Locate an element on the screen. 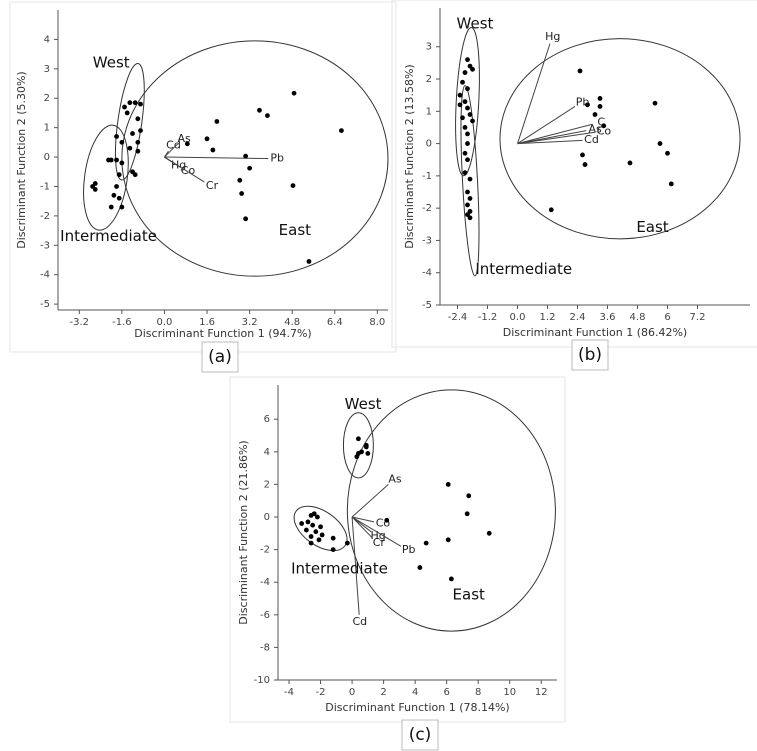 Image resolution: width=757 pixels, height=751 pixels. x-tick-label: 3.2 is located at coordinates (250, 322).